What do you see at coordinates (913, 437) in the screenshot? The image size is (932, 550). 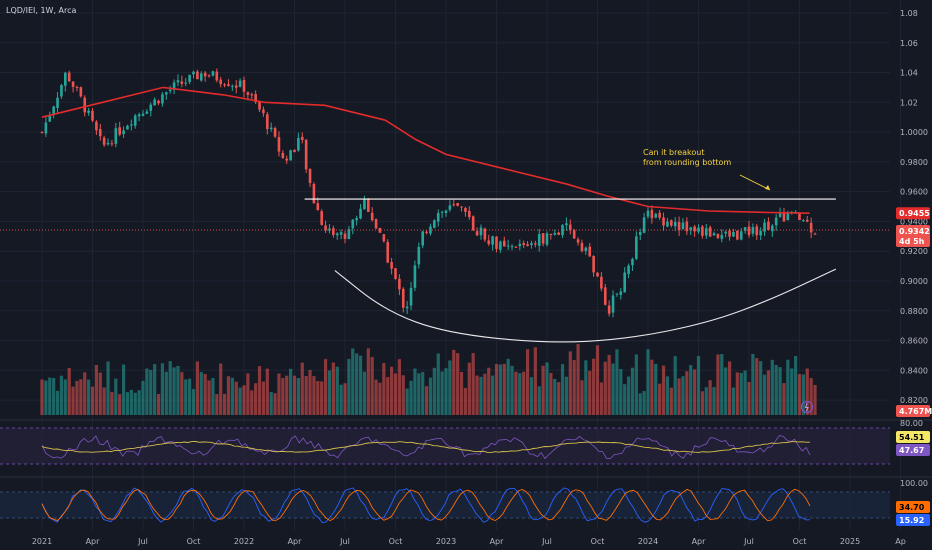 I see `rsi-ma-tag-bg` at bounding box center [913, 437].